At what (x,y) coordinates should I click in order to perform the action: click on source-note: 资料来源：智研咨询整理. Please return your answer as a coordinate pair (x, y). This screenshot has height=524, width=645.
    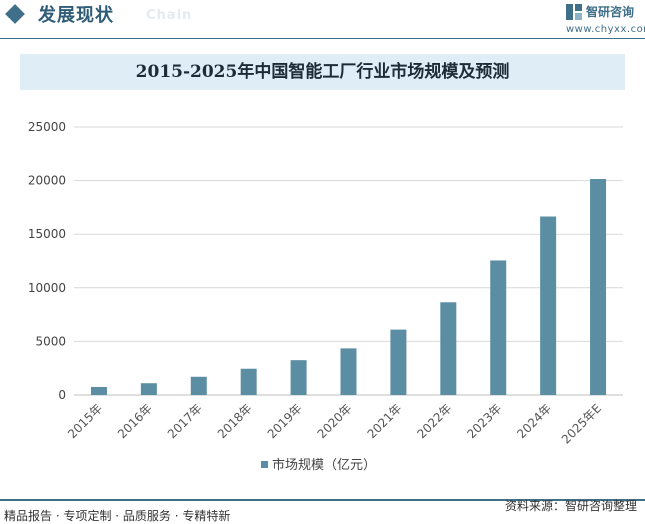
    Looking at the image, I should click on (570, 506).